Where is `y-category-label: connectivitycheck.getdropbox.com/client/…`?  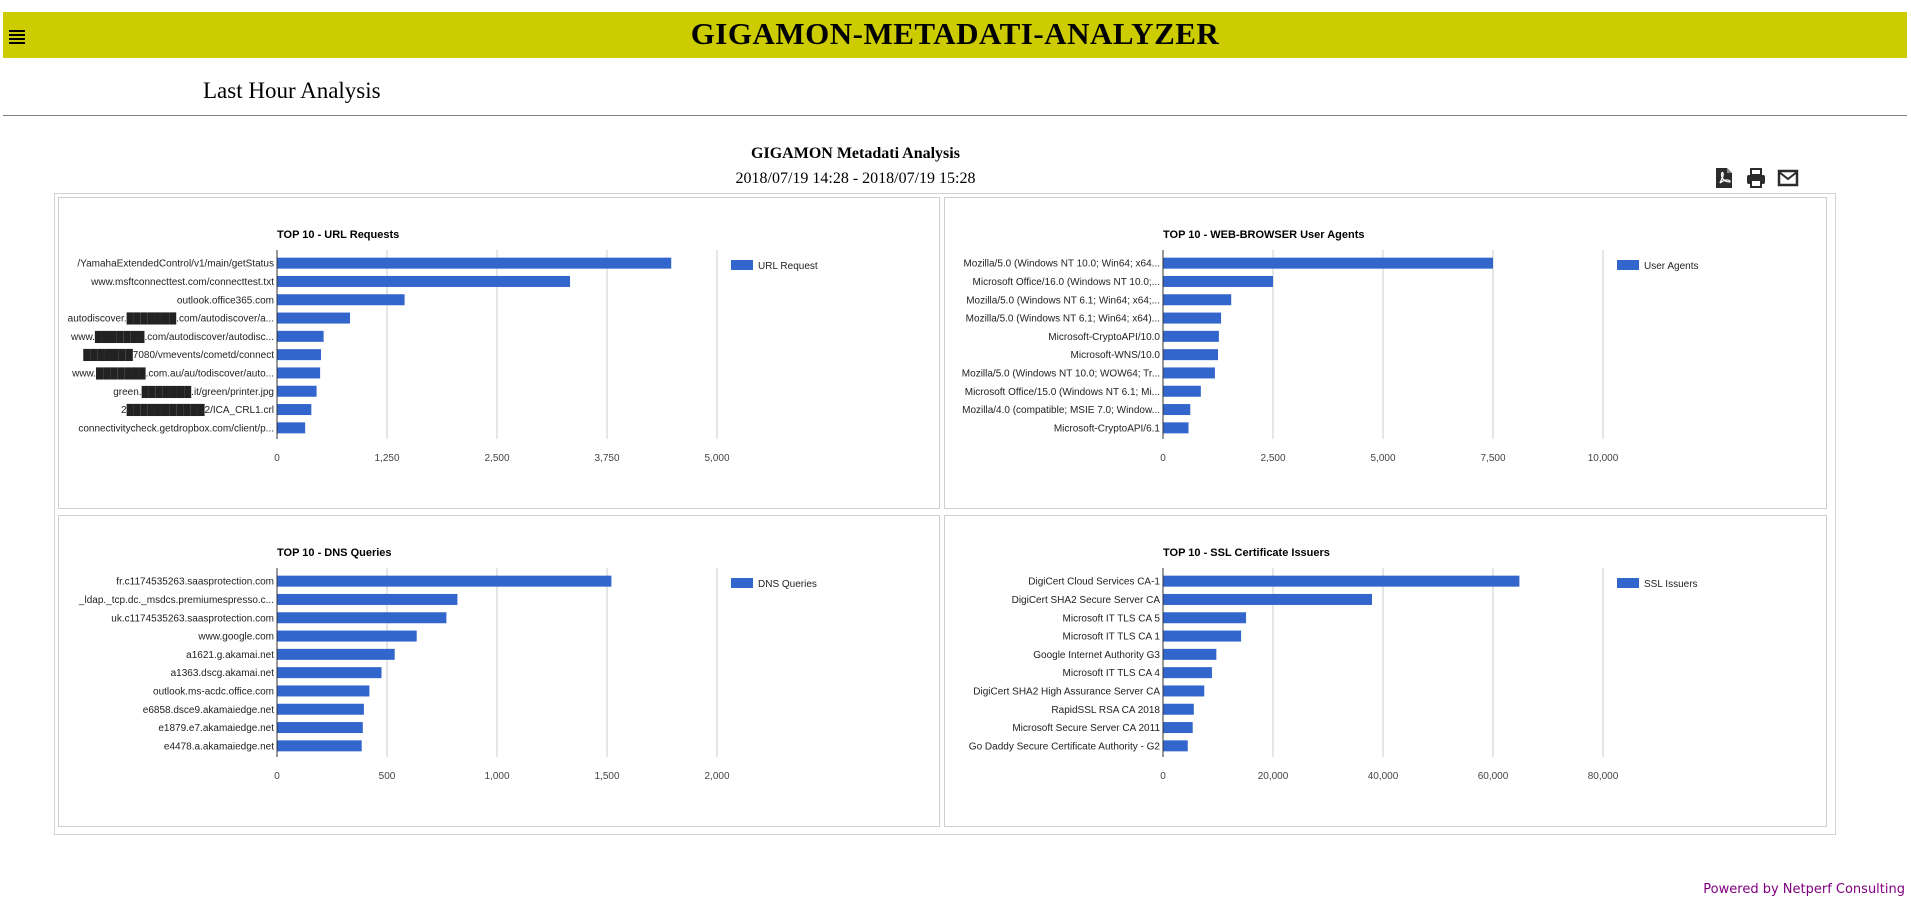
y-category-label: connectivitycheck.getdropbox.com/client/… is located at coordinates (176, 428).